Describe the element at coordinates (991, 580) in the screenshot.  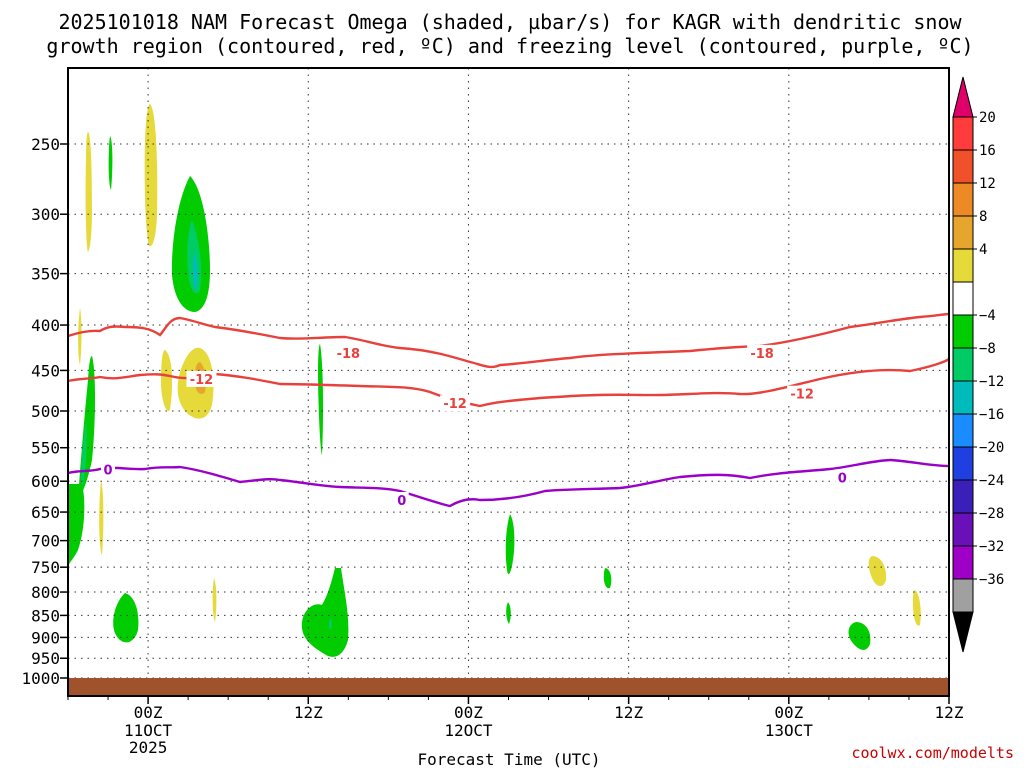
I see `colorbar-label: −36` at that location.